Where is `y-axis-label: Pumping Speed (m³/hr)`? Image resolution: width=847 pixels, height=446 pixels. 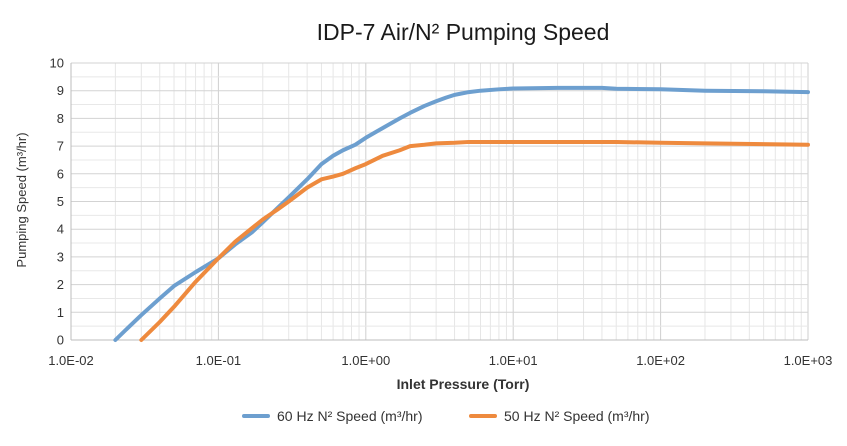 y-axis-label: Pumping Speed (m³/hr) is located at coordinates (21, 199).